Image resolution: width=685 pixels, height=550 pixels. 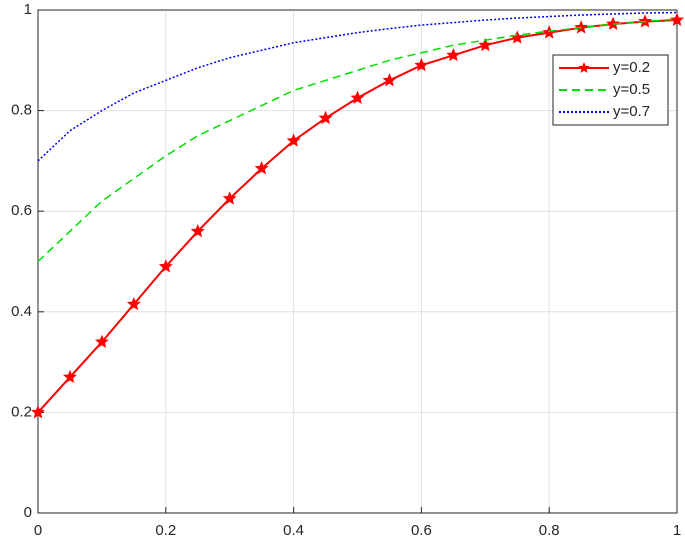 What do you see at coordinates (610, 90) in the screenshot?
I see `legend-box` at bounding box center [610, 90].